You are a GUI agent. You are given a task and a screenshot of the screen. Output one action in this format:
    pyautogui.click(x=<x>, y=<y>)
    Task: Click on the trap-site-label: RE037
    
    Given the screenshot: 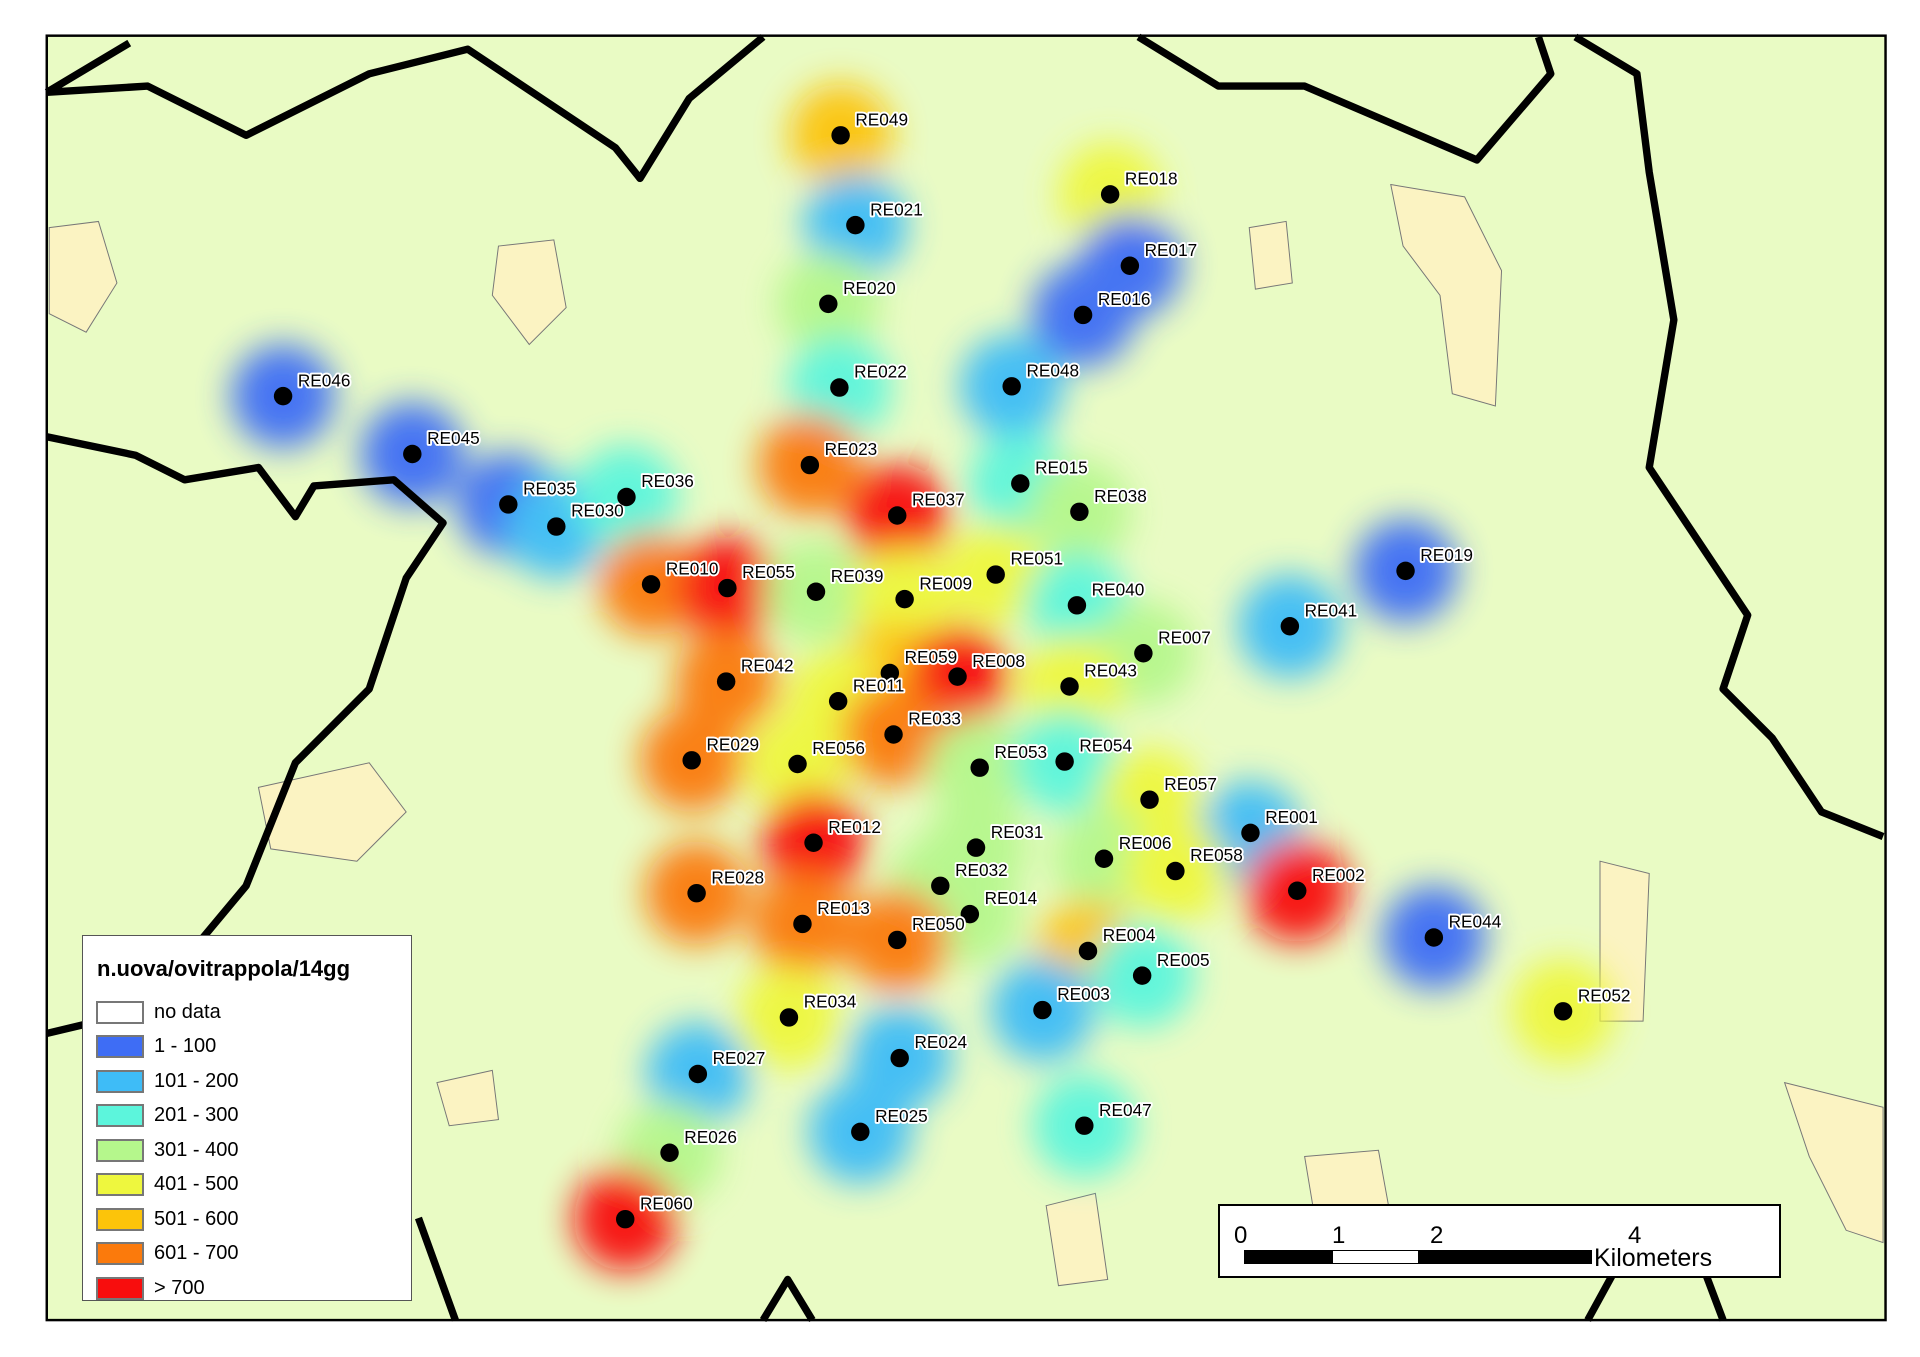 What is the action you would take?
    pyautogui.click(x=938, y=500)
    